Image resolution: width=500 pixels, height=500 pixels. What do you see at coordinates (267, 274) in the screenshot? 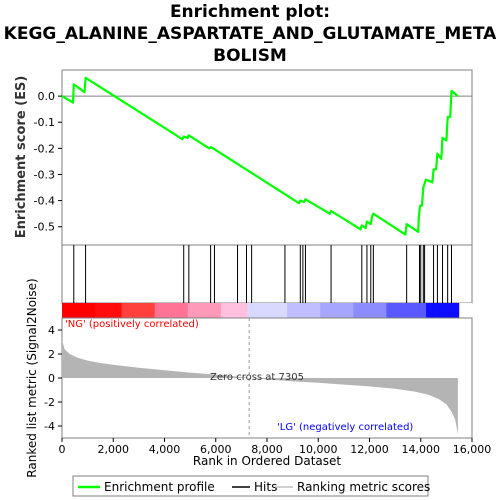
I see `hits-panel` at bounding box center [267, 274].